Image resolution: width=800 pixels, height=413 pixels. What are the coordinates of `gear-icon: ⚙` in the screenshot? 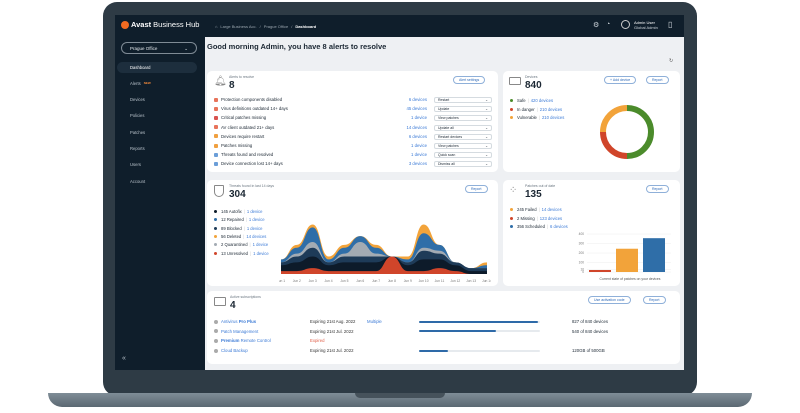 It's located at (596, 25).